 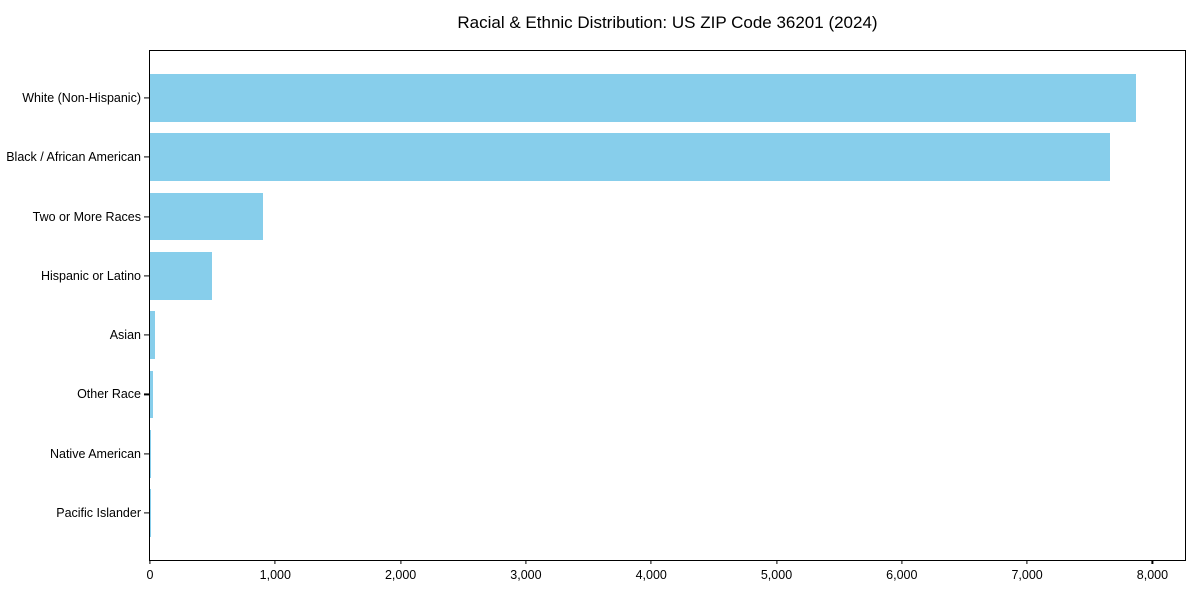 What do you see at coordinates (902, 575) in the screenshot?
I see `x-axis-tick-label-6: 6,000` at bounding box center [902, 575].